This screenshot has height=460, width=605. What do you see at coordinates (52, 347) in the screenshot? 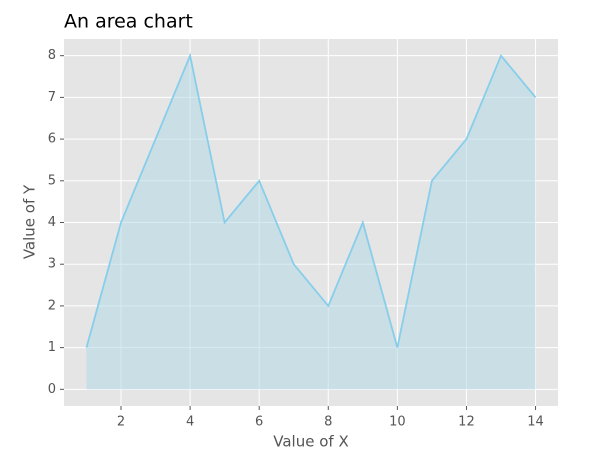
I see `y-tick-label: 1` at bounding box center [52, 347].